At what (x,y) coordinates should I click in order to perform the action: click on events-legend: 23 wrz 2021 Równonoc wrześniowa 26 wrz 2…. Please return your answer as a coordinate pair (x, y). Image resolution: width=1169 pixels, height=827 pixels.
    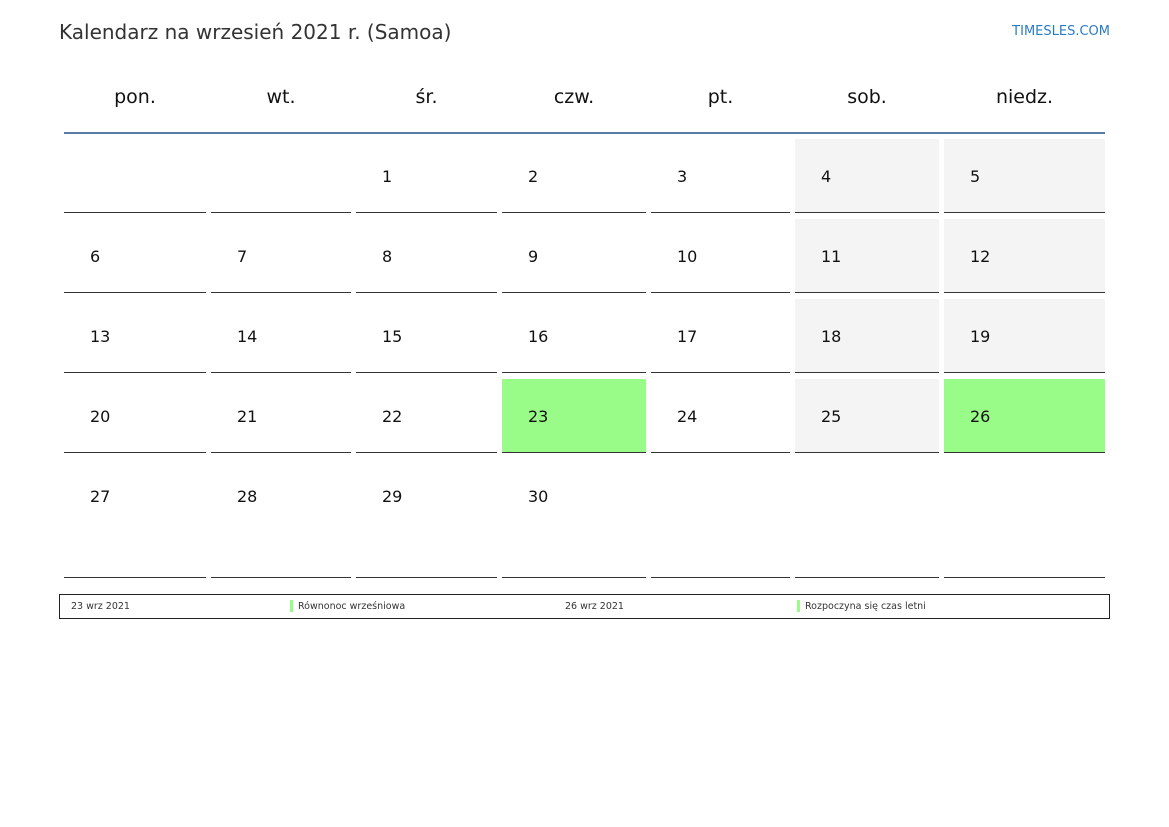
    Looking at the image, I should click on (584, 606).